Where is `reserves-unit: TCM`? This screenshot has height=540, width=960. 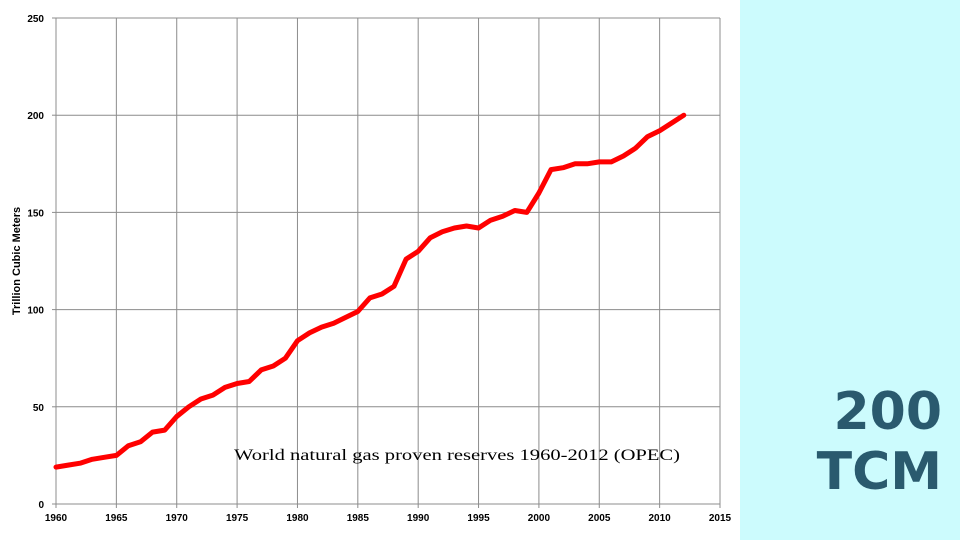 reserves-unit: TCM is located at coordinates (879, 472).